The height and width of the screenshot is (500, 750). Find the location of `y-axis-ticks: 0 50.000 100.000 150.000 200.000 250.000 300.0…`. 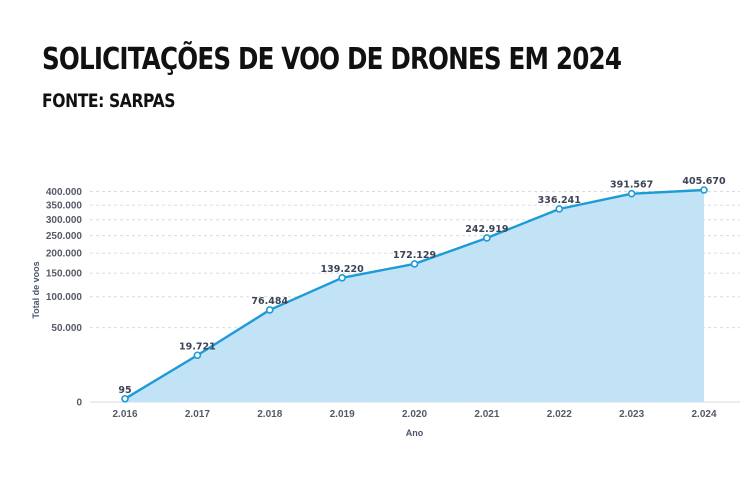

y-axis-ticks: 0 50.000 100.000 150.000 200.000 250.000 300.0… is located at coordinates (64, 298).